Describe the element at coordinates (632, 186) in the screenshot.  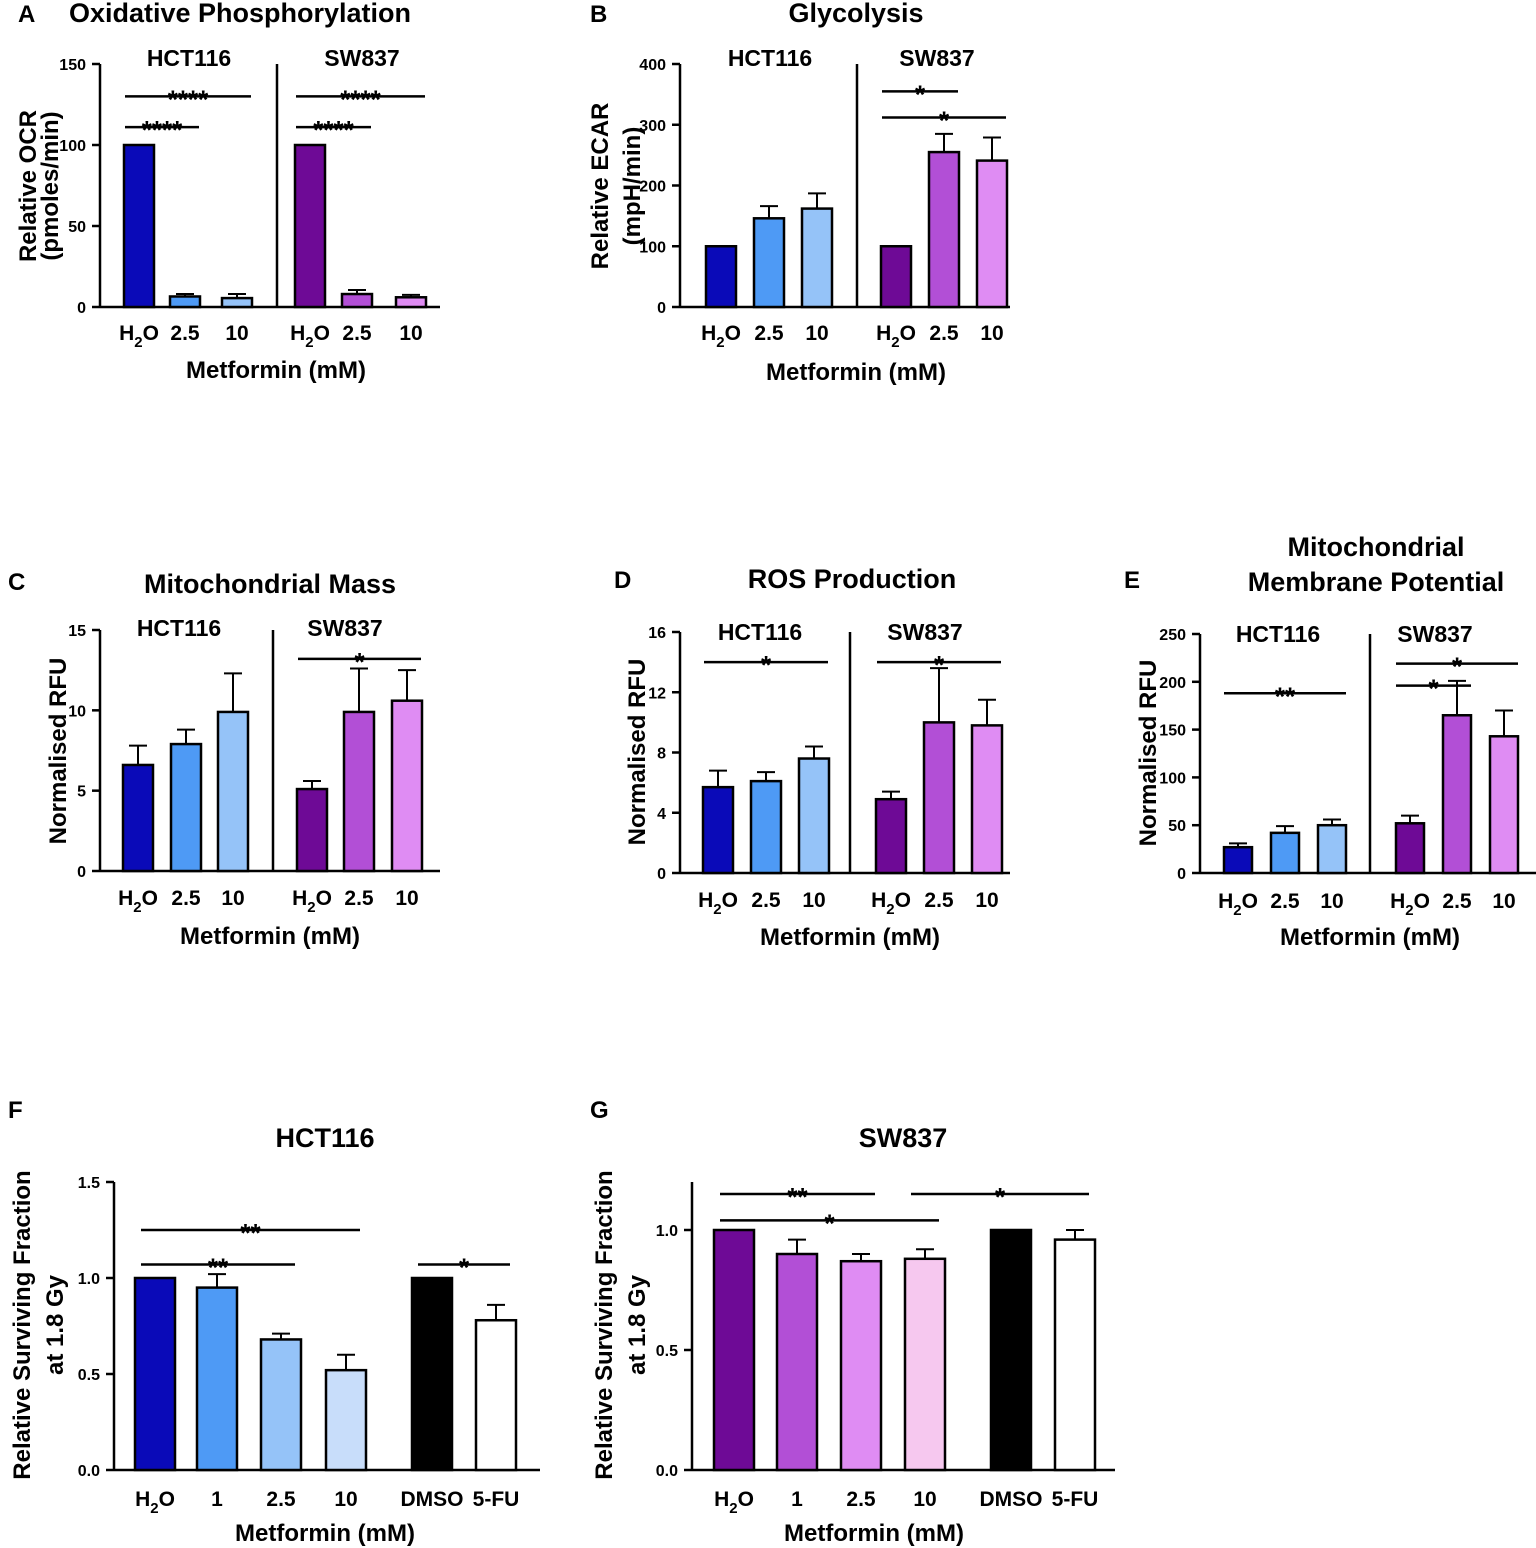
I see `y-axis-label: (mpH/min)` at that location.